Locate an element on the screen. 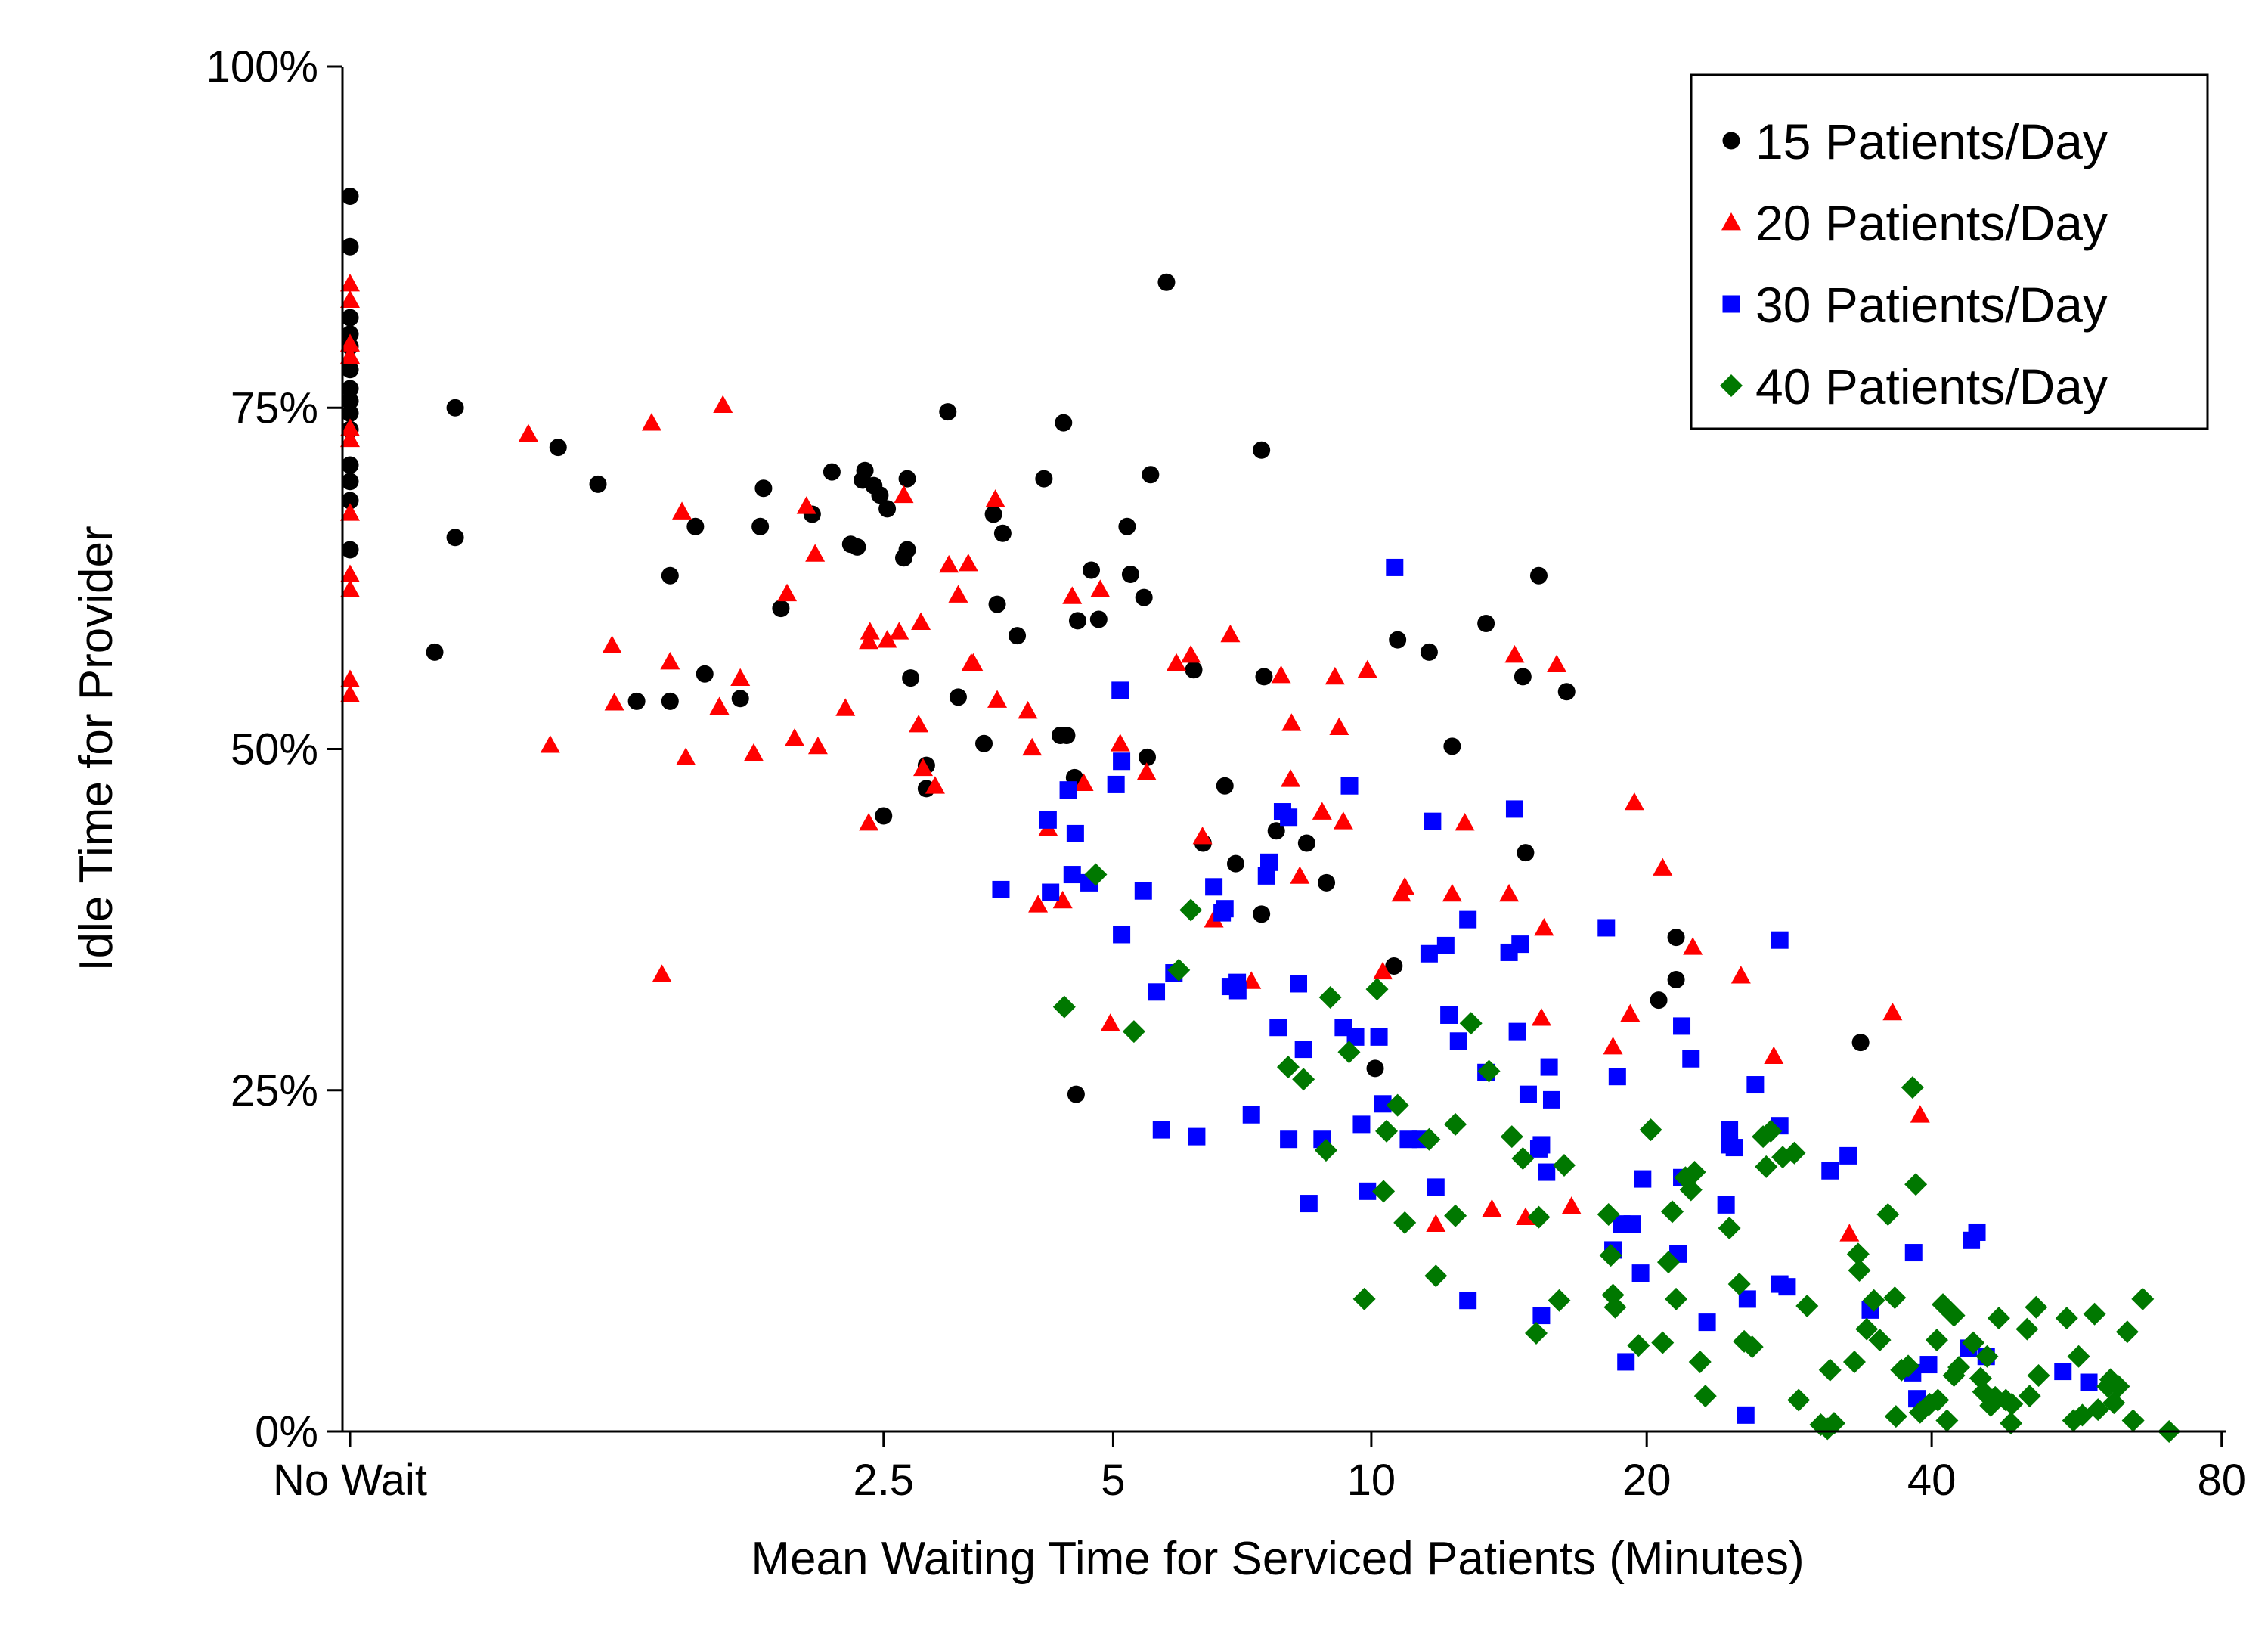  legend-label: 20 Patients/Day is located at coordinates (1932, 223).